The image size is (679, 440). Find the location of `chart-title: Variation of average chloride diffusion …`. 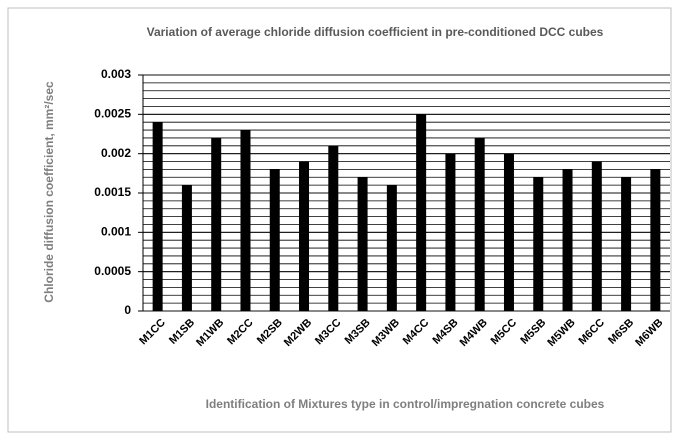

chart-title: Variation of average chloride diffusion … is located at coordinates (375, 32).